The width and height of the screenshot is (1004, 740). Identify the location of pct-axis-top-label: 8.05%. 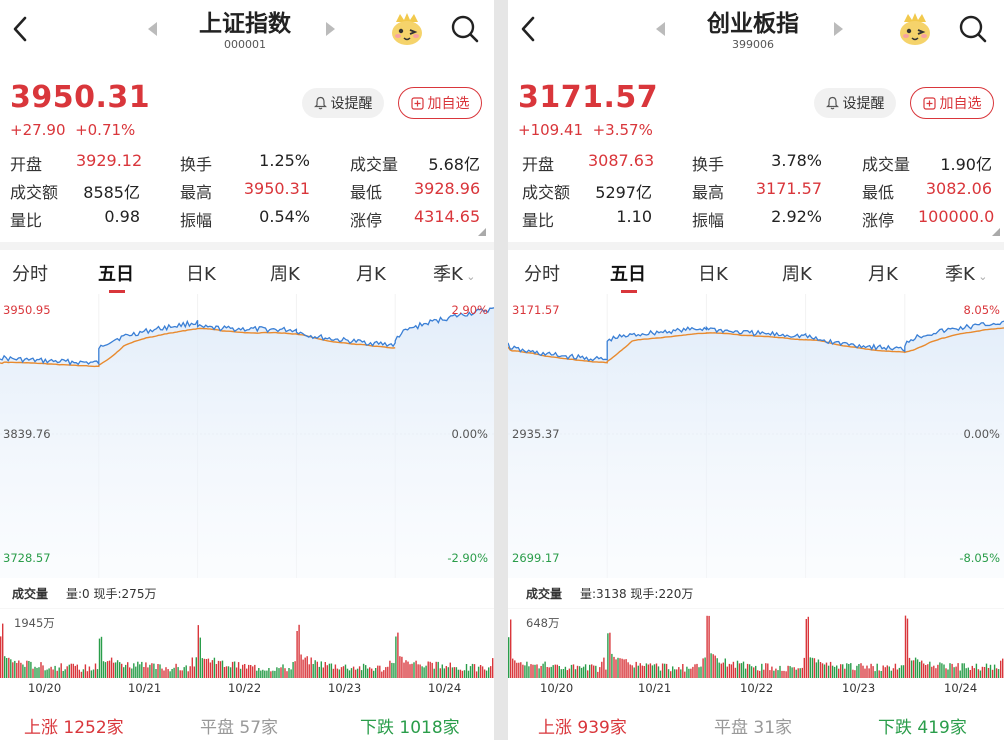
(981, 310).